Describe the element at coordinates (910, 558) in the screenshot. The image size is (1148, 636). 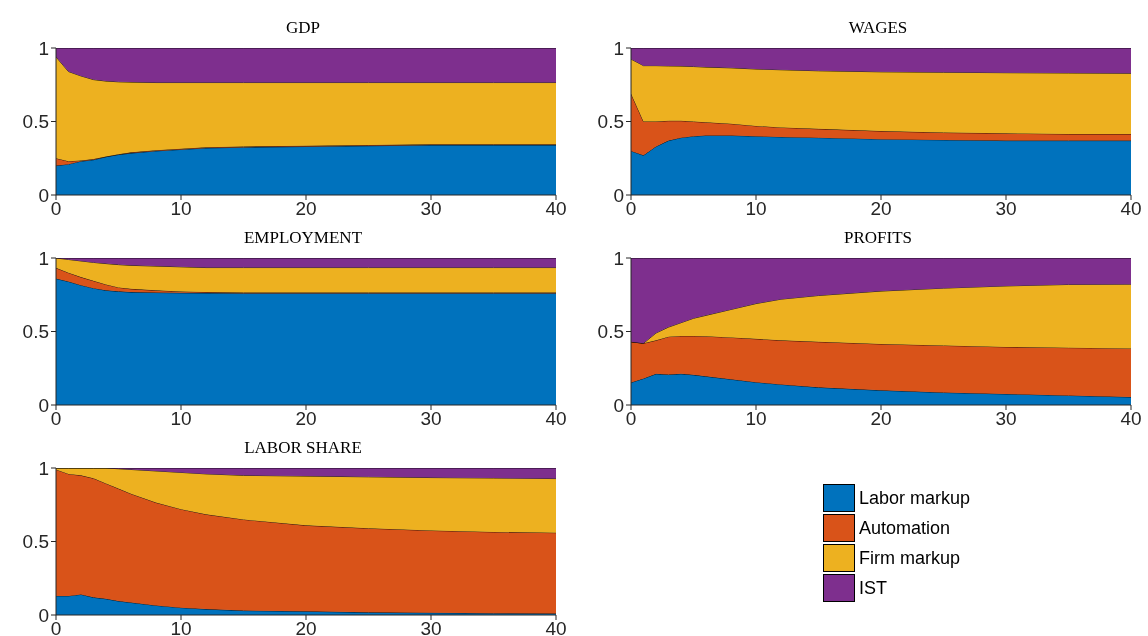
I see `legend-label: Firm markup` at that location.